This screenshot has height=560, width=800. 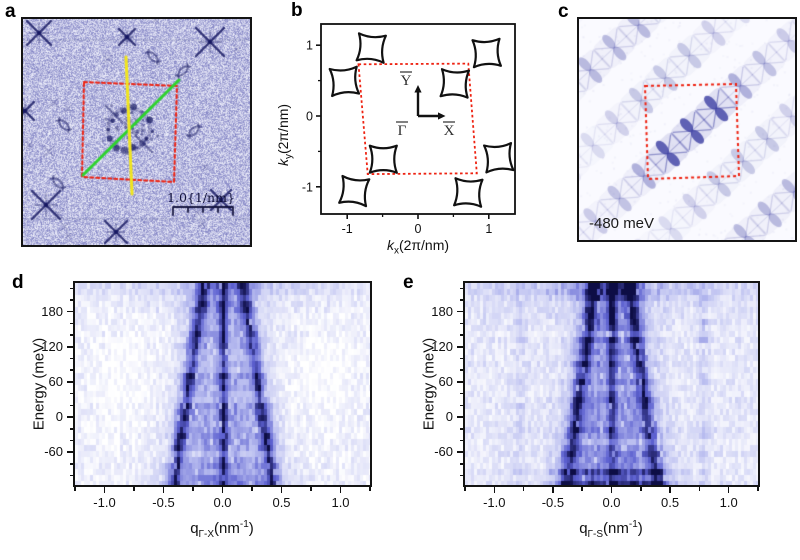 I want to click on kx-arrowhead, so click(x=442, y=116).